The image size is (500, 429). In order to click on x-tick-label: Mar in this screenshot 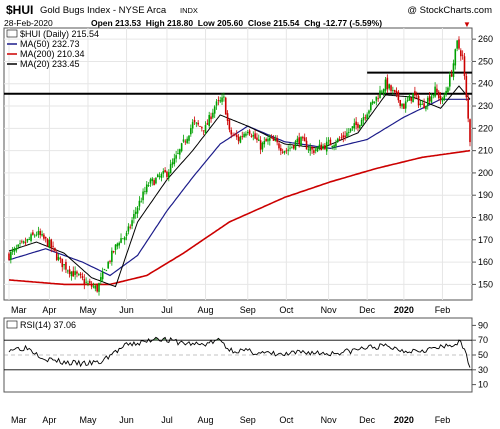, I will do `click(19, 310)`.